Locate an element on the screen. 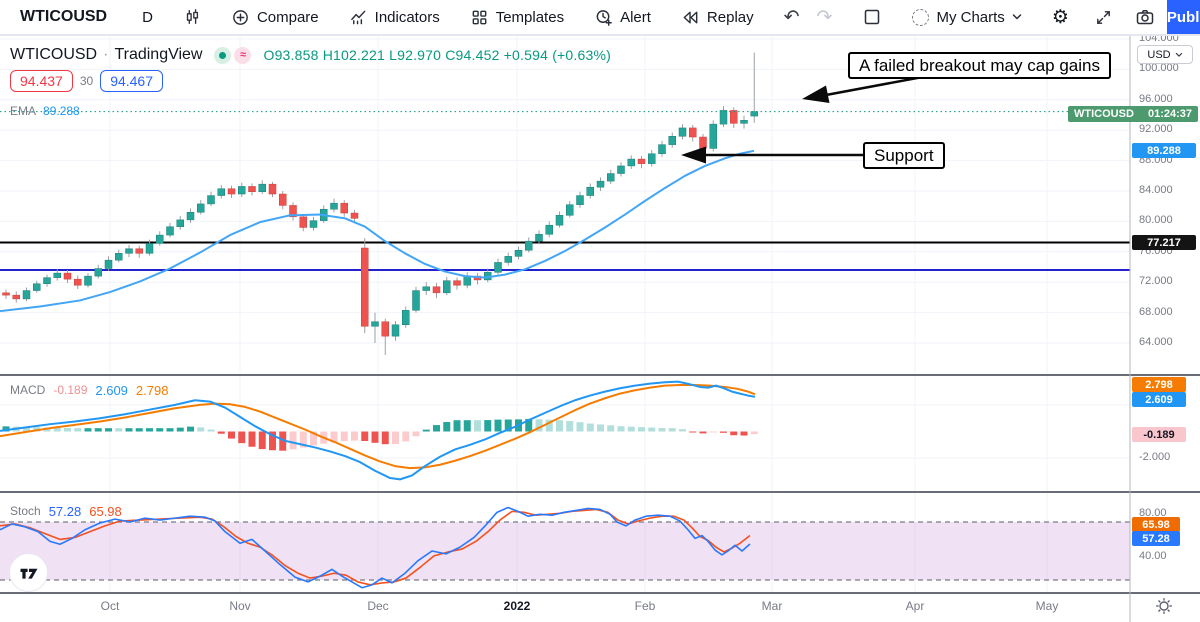 Image resolution: width=1200 pixels, height=622 pixels. ema-label: EMA is located at coordinates (23, 111).